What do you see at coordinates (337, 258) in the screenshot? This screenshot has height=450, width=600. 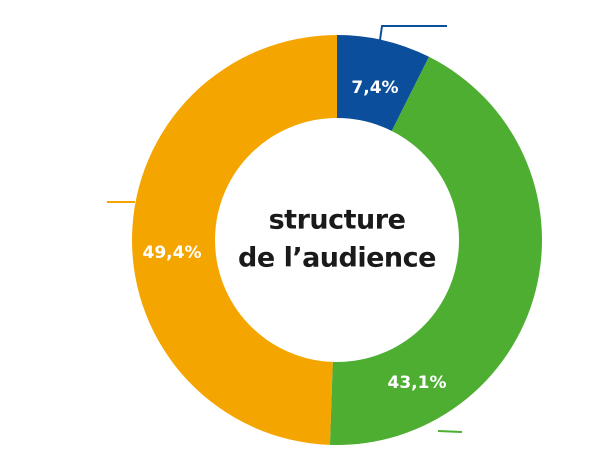 I see `center-label: de l’audience` at bounding box center [337, 258].